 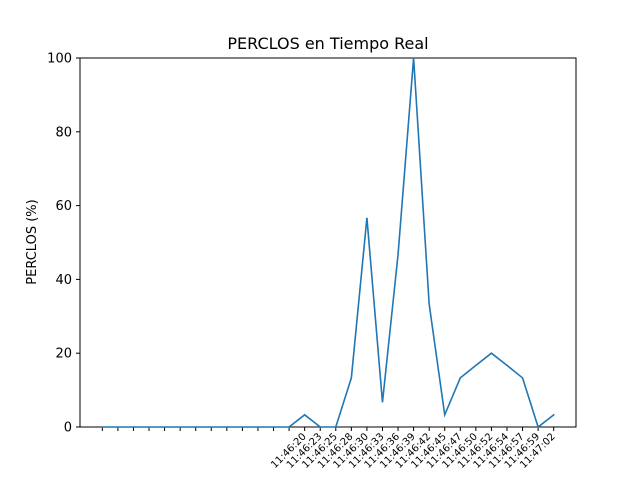 I want to click on y-tick-label: 40, so click(x=63, y=280).